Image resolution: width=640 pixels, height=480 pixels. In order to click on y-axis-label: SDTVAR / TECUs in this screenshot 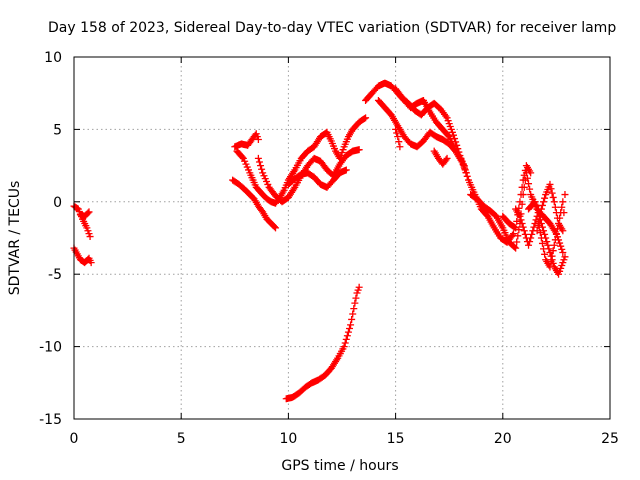, I will do `click(15, 238)`.